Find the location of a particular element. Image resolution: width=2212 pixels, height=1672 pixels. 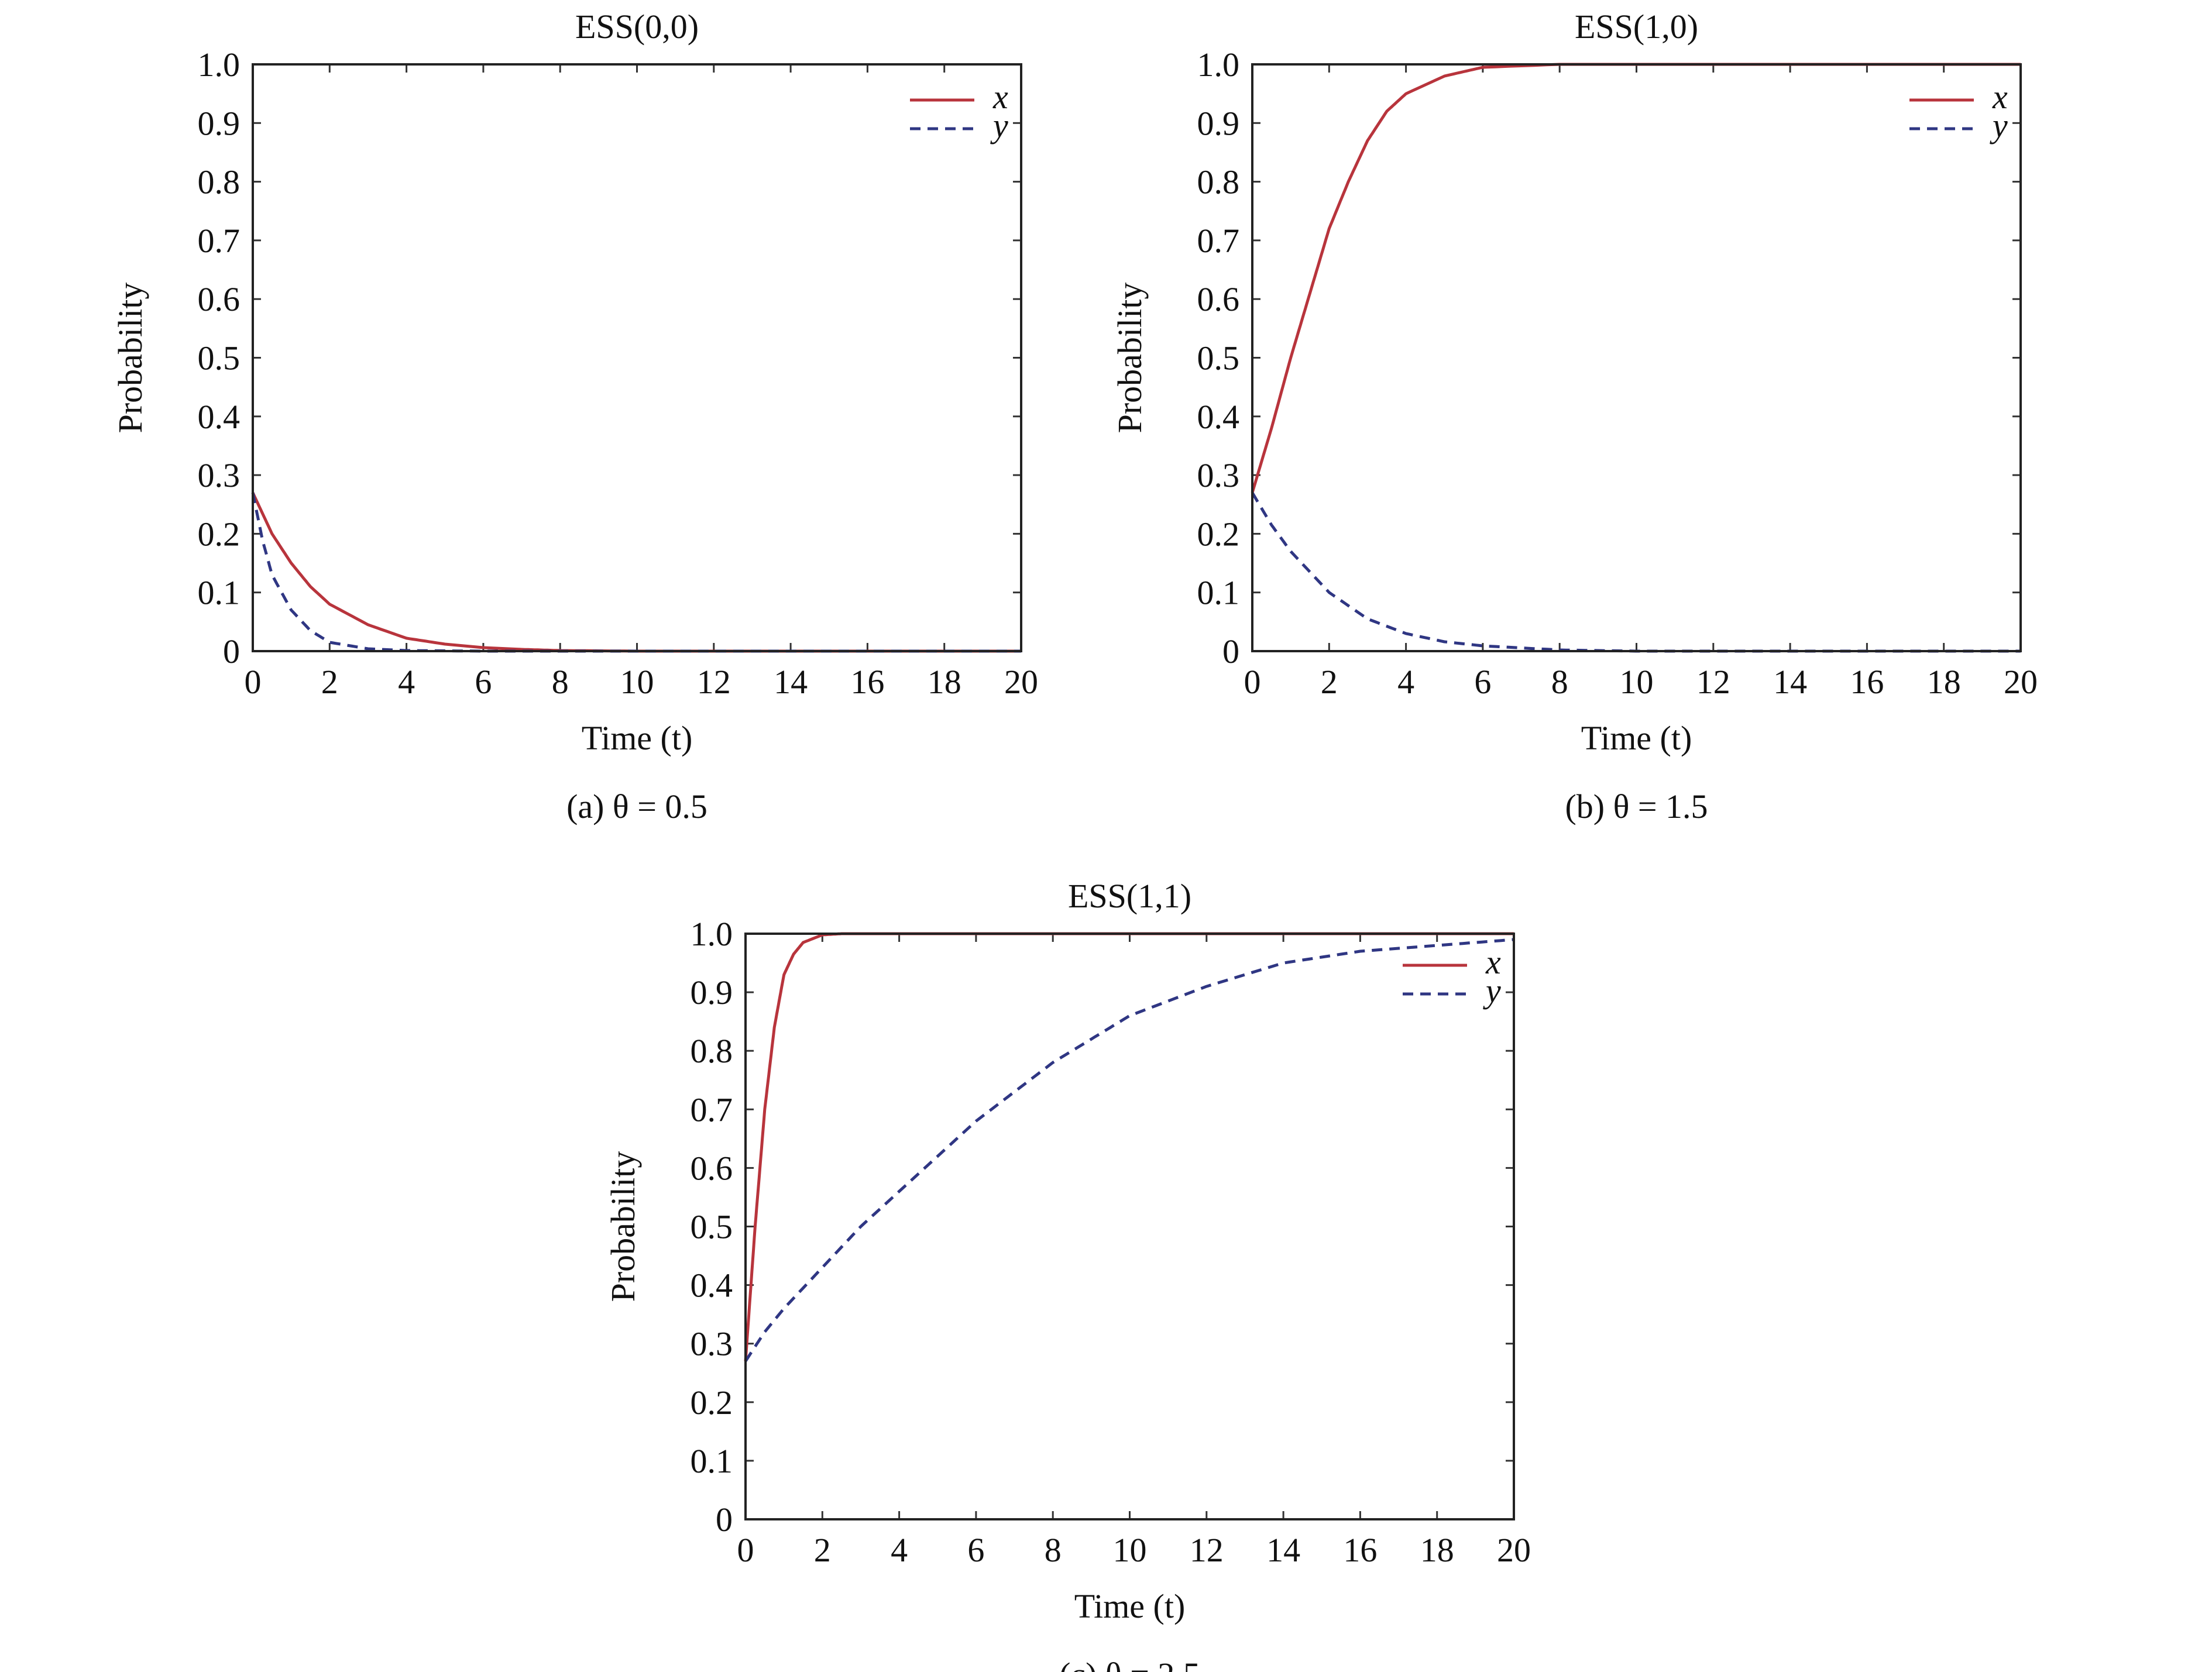

chart-title: ESS(1,1) is located at coordinates (1129, 896).